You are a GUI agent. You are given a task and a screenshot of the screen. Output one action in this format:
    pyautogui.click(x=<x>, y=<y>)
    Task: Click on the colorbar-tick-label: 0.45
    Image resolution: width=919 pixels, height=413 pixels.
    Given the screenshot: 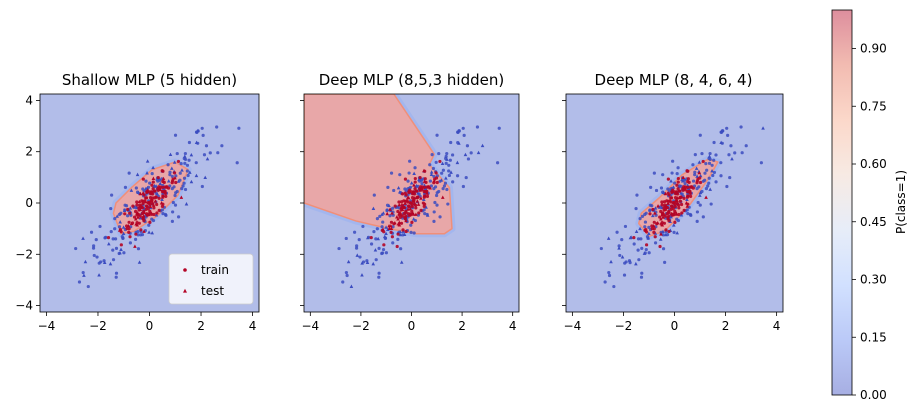 What is the action you would take?
    pyautogui.click(x=873, y=222)
    